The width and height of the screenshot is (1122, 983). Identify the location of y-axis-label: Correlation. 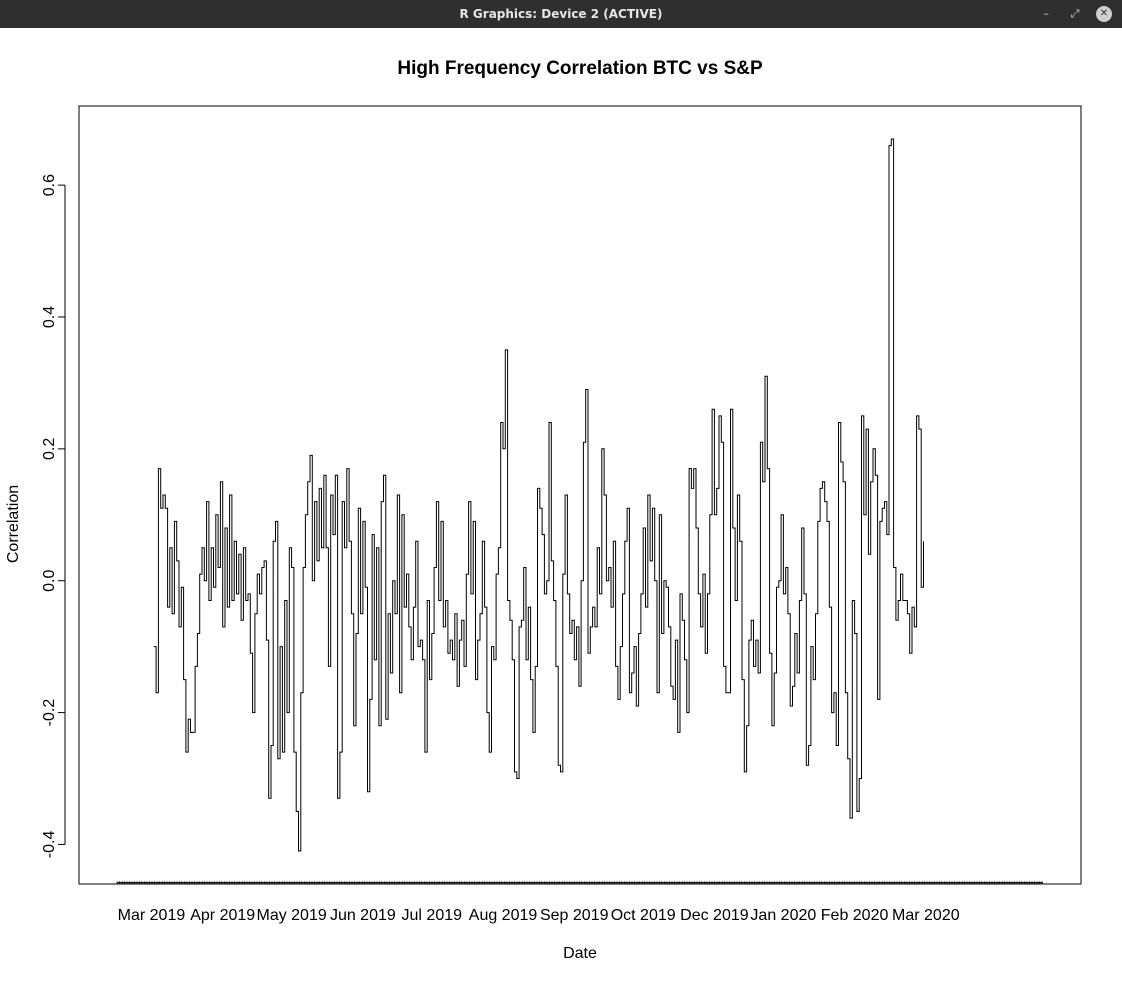
(13, 524).